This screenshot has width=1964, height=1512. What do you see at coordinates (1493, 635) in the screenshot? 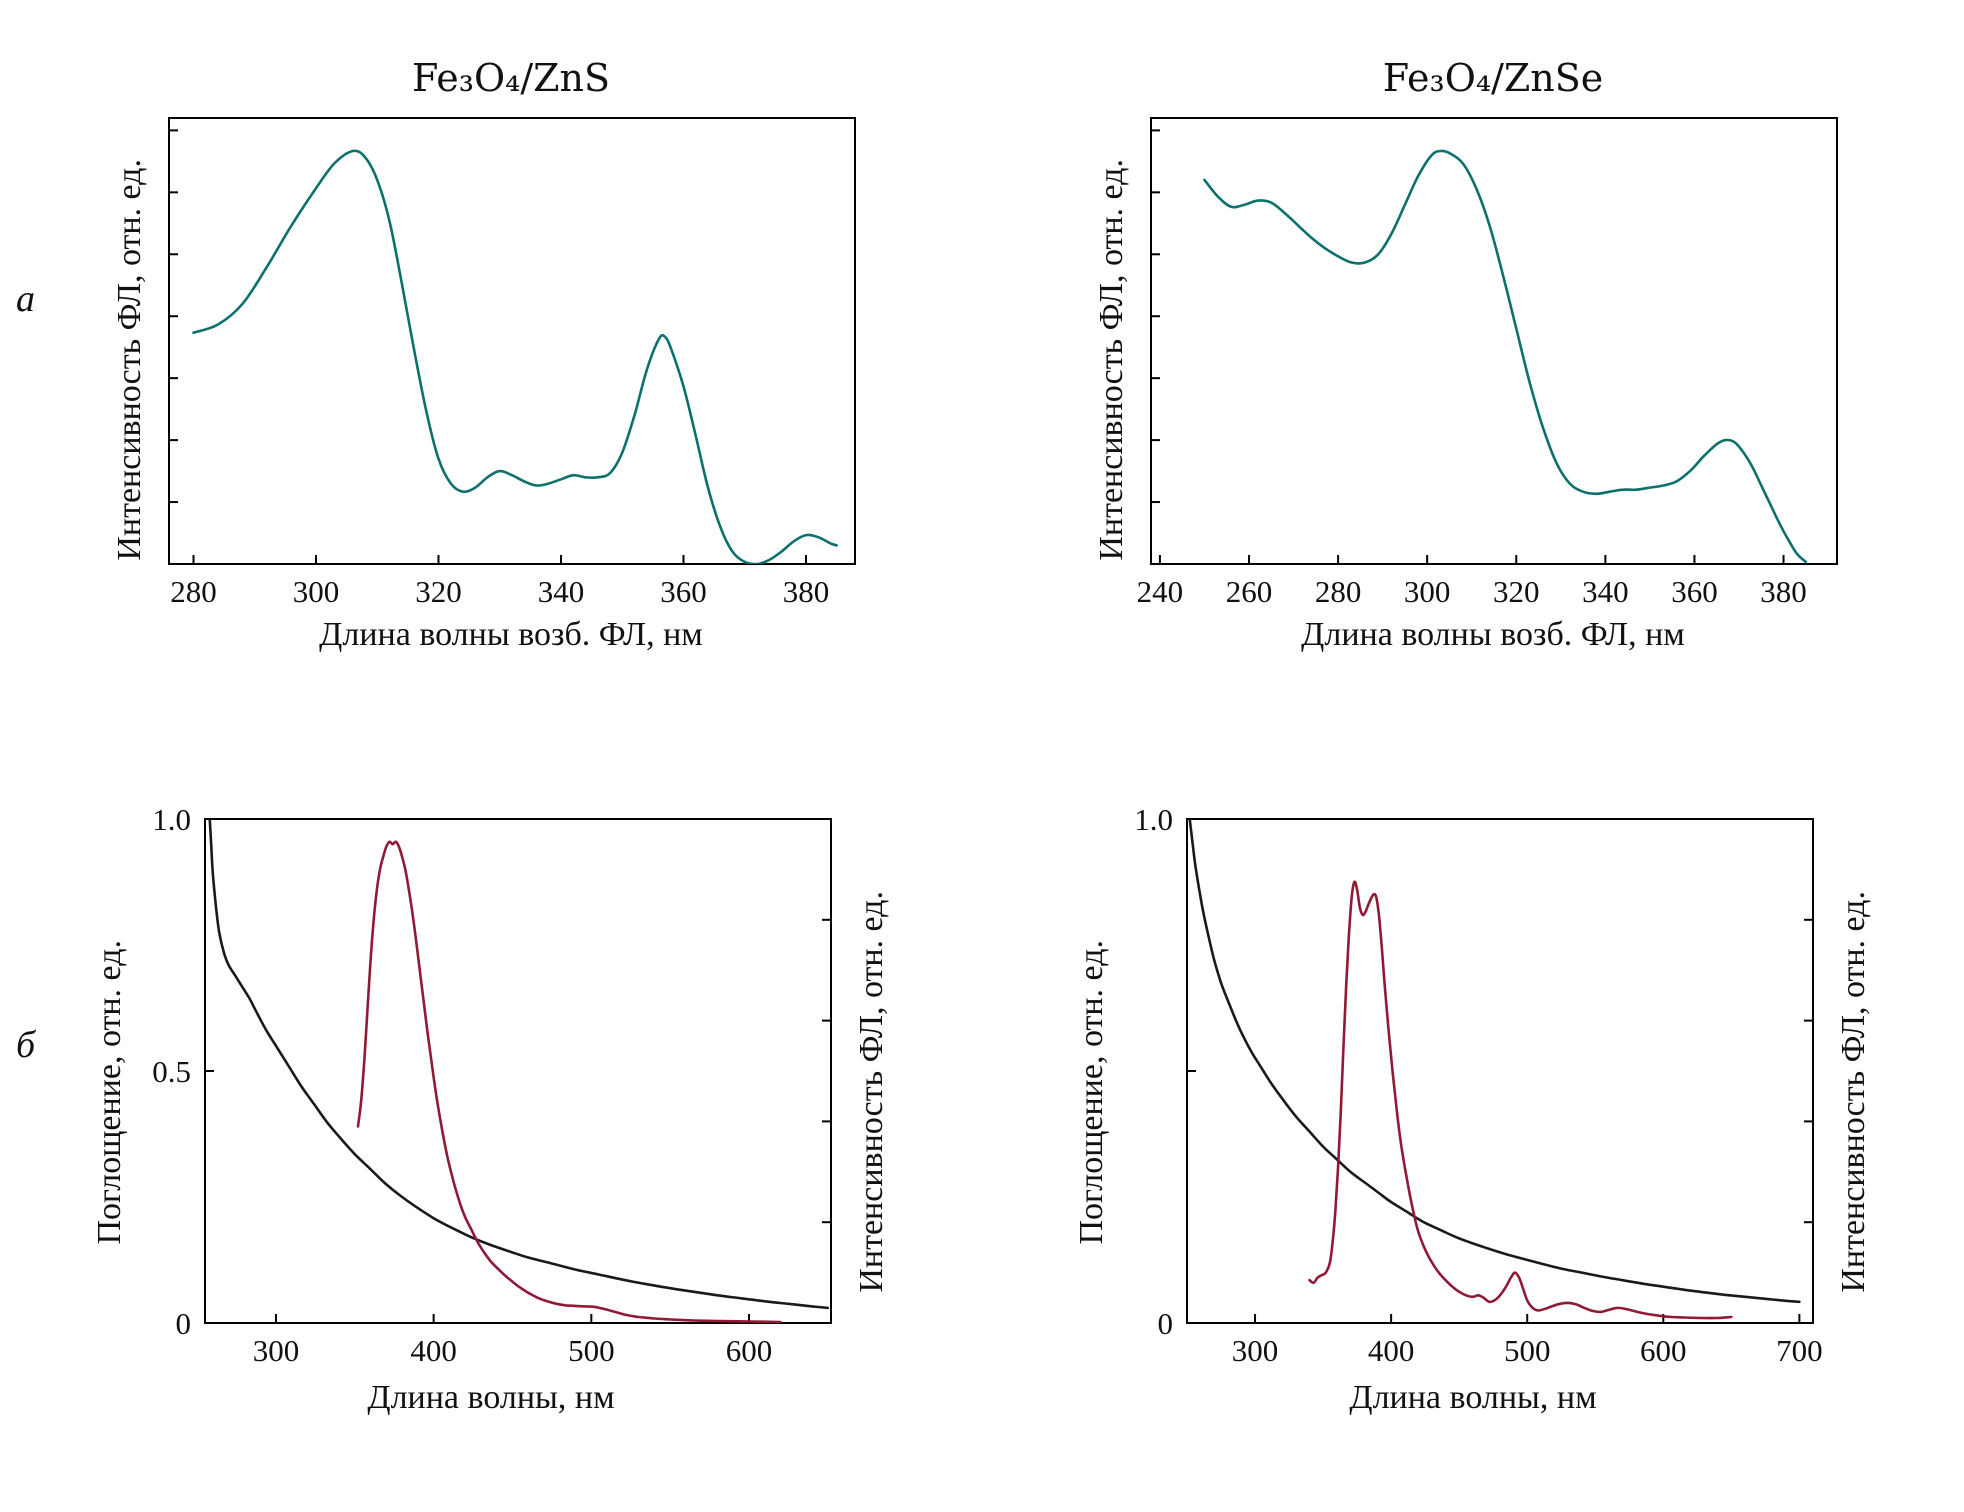
I see `x-axis-label-znse-excitation: Длина волны возб. ФЛ, нм` at bounding box center [1493, 635].